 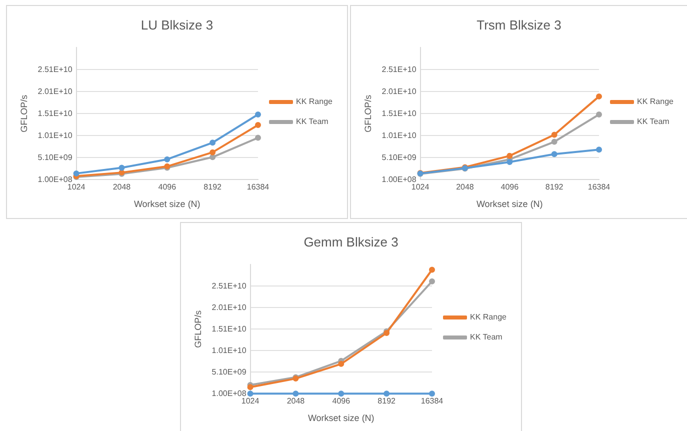 I want to click on chart-title: Trsm Blksize 3, so click(x=519, y=24).